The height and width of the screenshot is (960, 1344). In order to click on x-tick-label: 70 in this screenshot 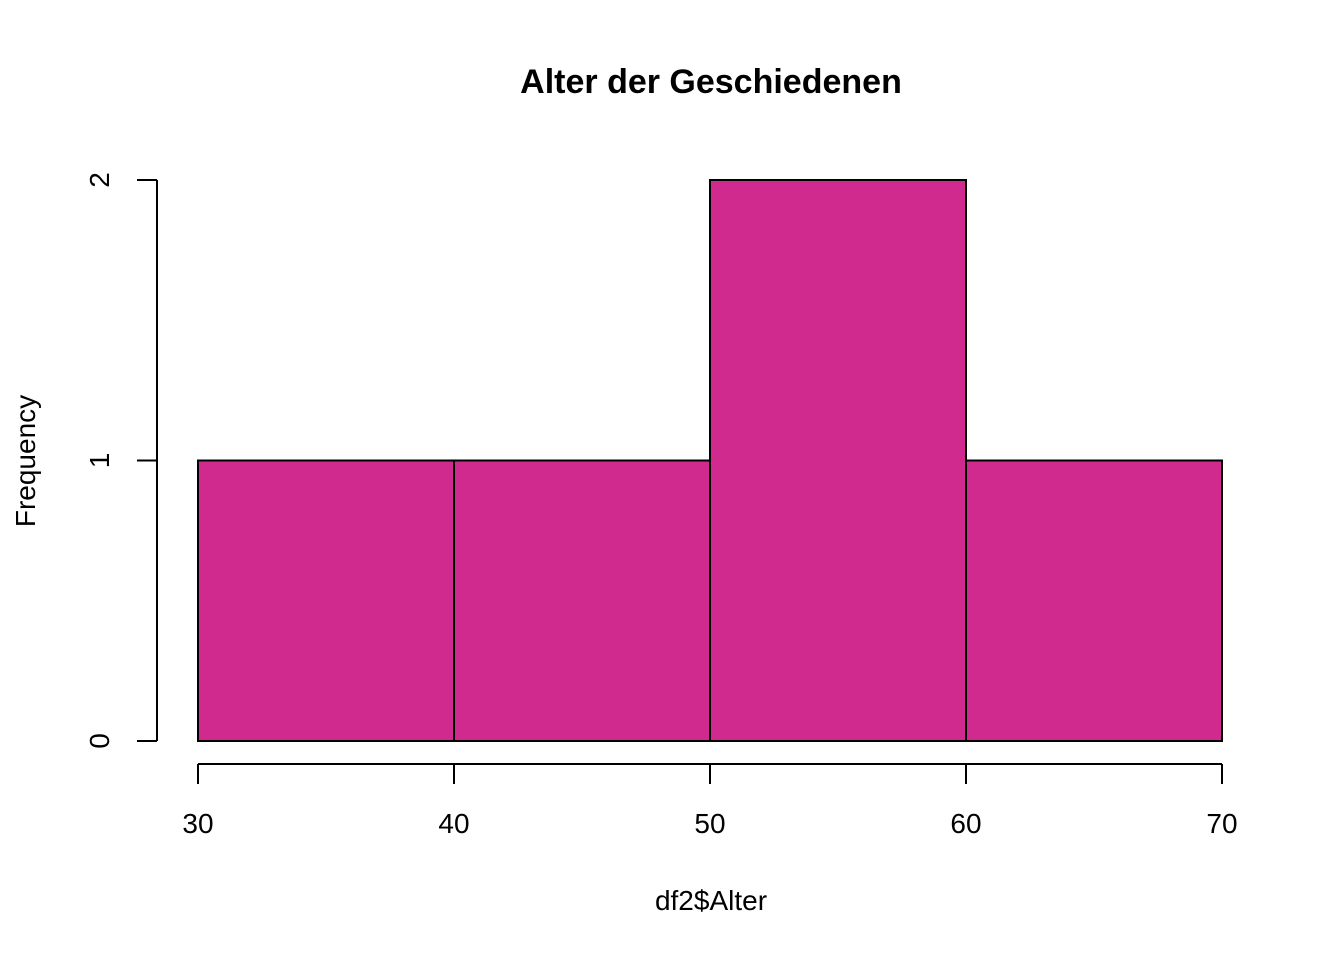, I will do `click(1221, 823)`.